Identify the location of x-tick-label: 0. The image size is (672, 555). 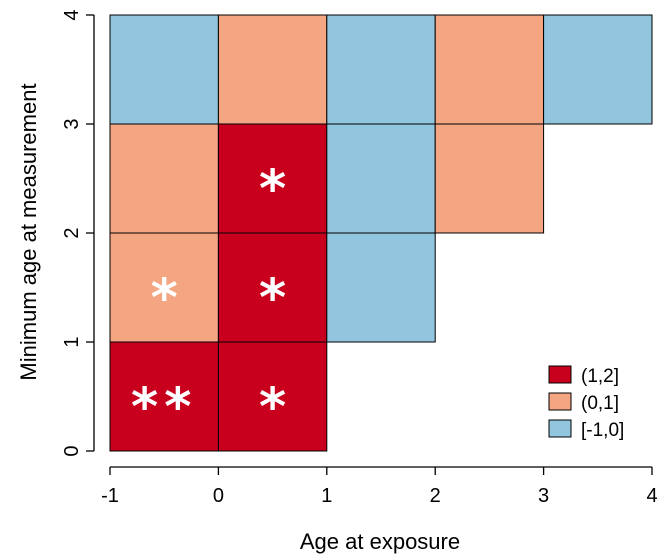
(218, 496).